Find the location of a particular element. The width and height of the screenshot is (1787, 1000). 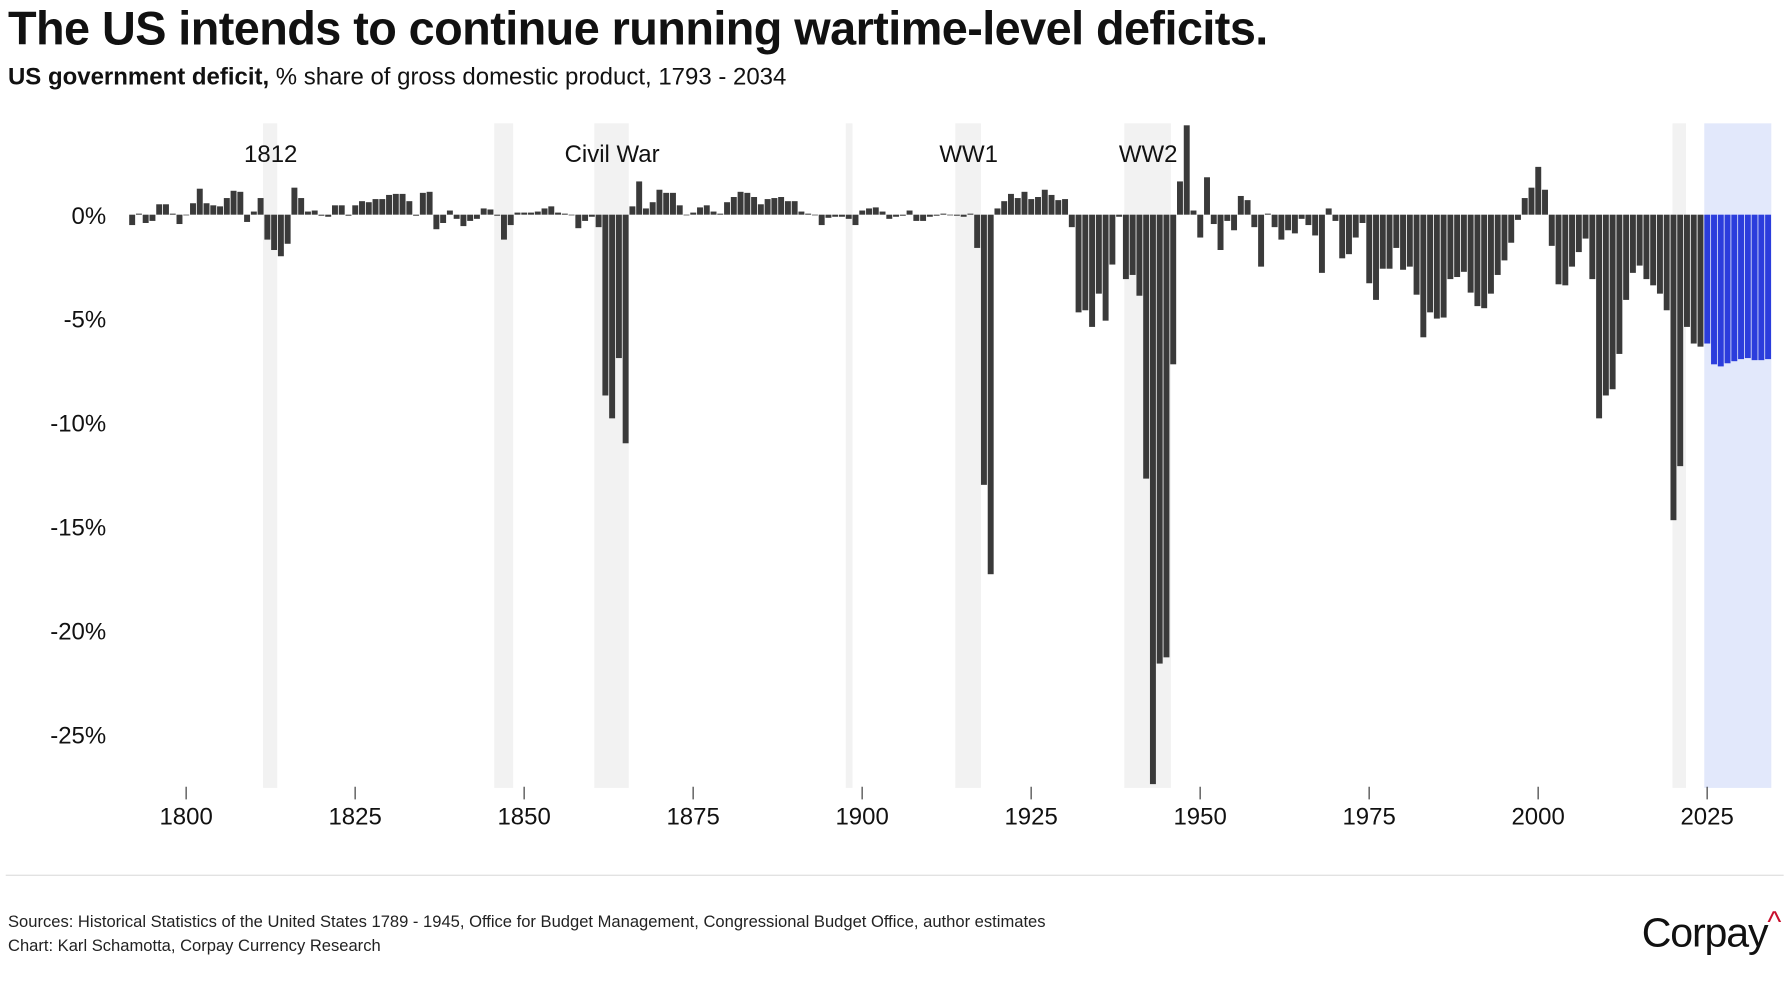

x-tick-label: 1950 is located at coordinates (1199, 816).